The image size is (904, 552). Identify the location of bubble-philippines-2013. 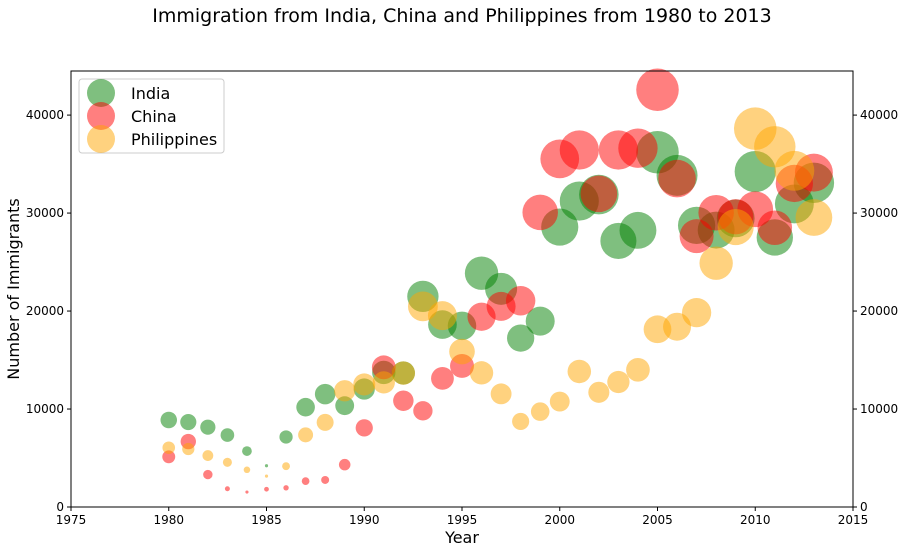
(814, 217).